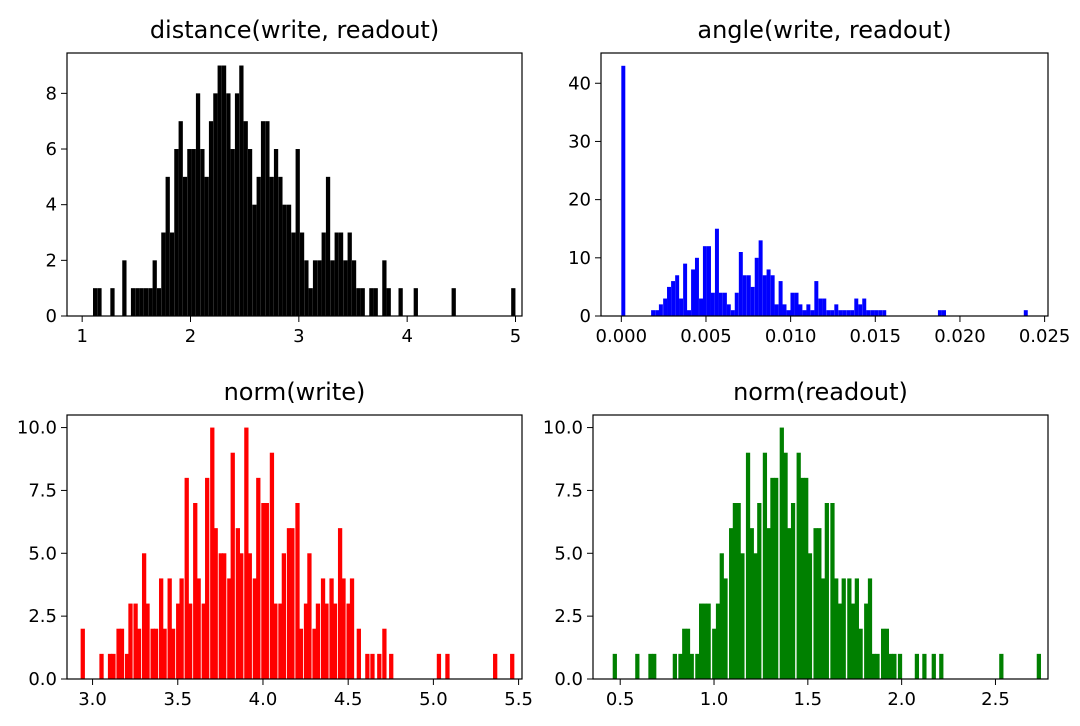 This screenshot has height=726, width=1080. I want to click on bars, so click(824, 190).